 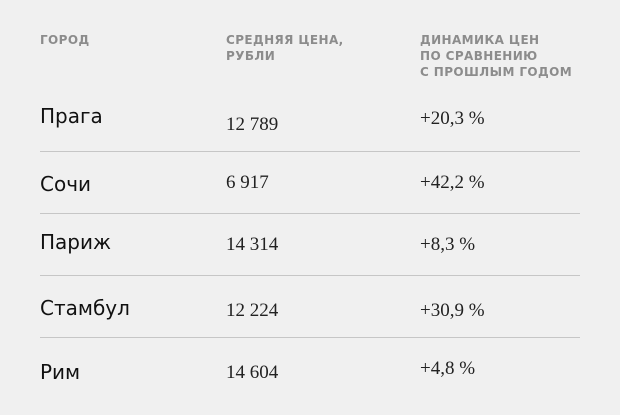 What do you see at coordinates (310, 369) in the screenshot?
I see `table-row: Рим 14 604 +4,8 %` at bounding box center [310, 369].